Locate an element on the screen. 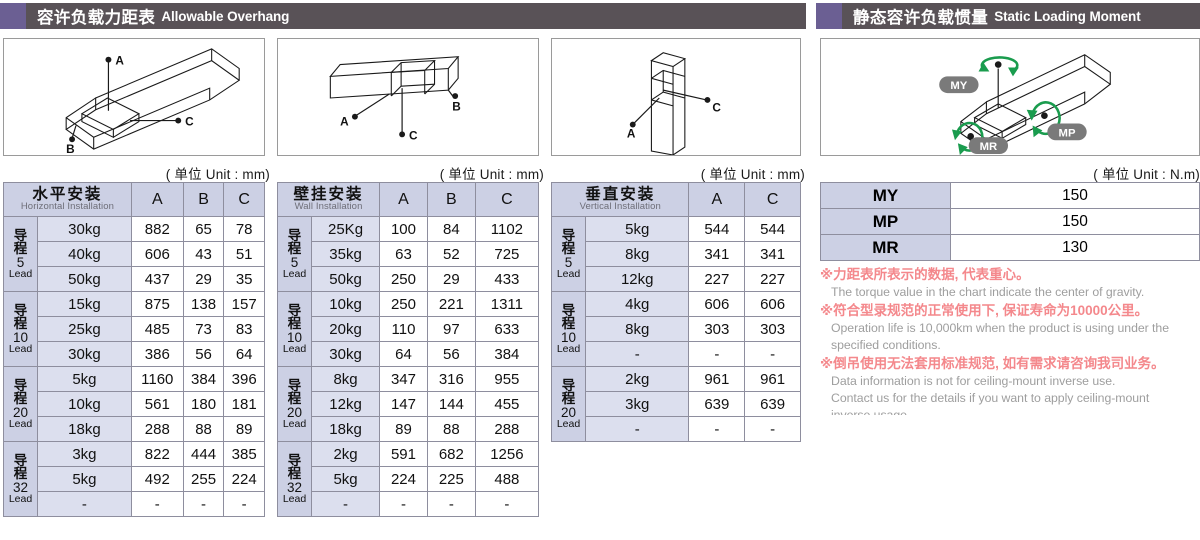  vertical-actuator-drawing: A C is located at coordinates (674, 103).